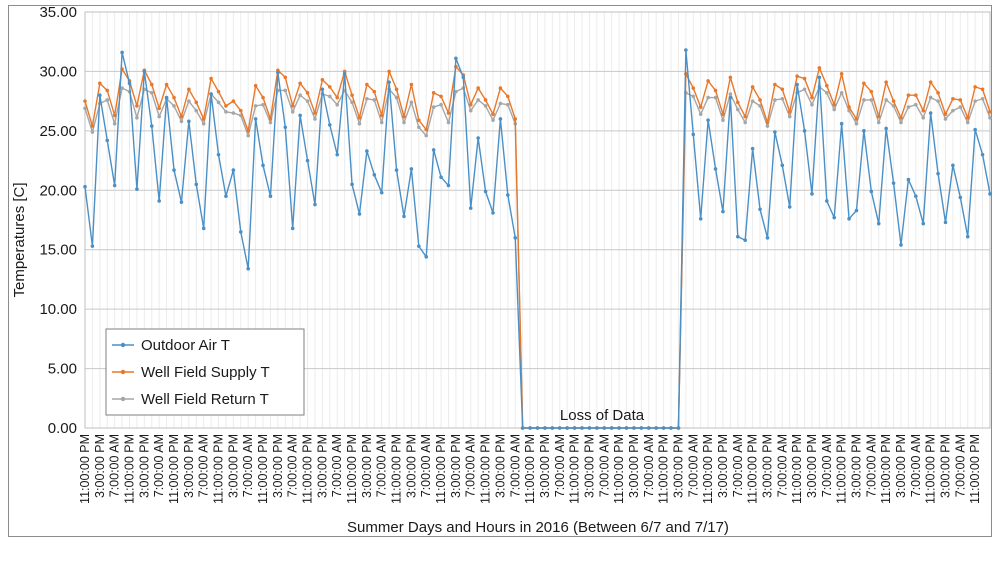 Image resolution: width=994 pixels, height=563 pixels. I want to click on legend-box, so click(205, 372).